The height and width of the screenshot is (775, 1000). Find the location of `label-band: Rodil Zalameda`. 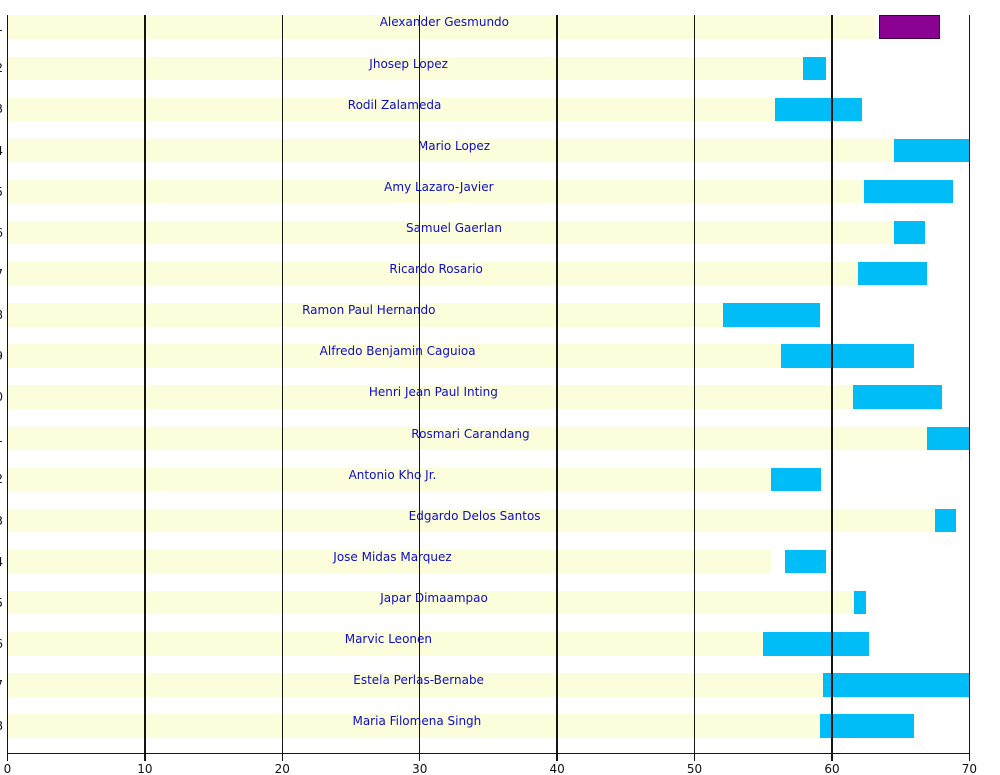

label-band: Rodil Zalameda is located at coordinates (391, 109).